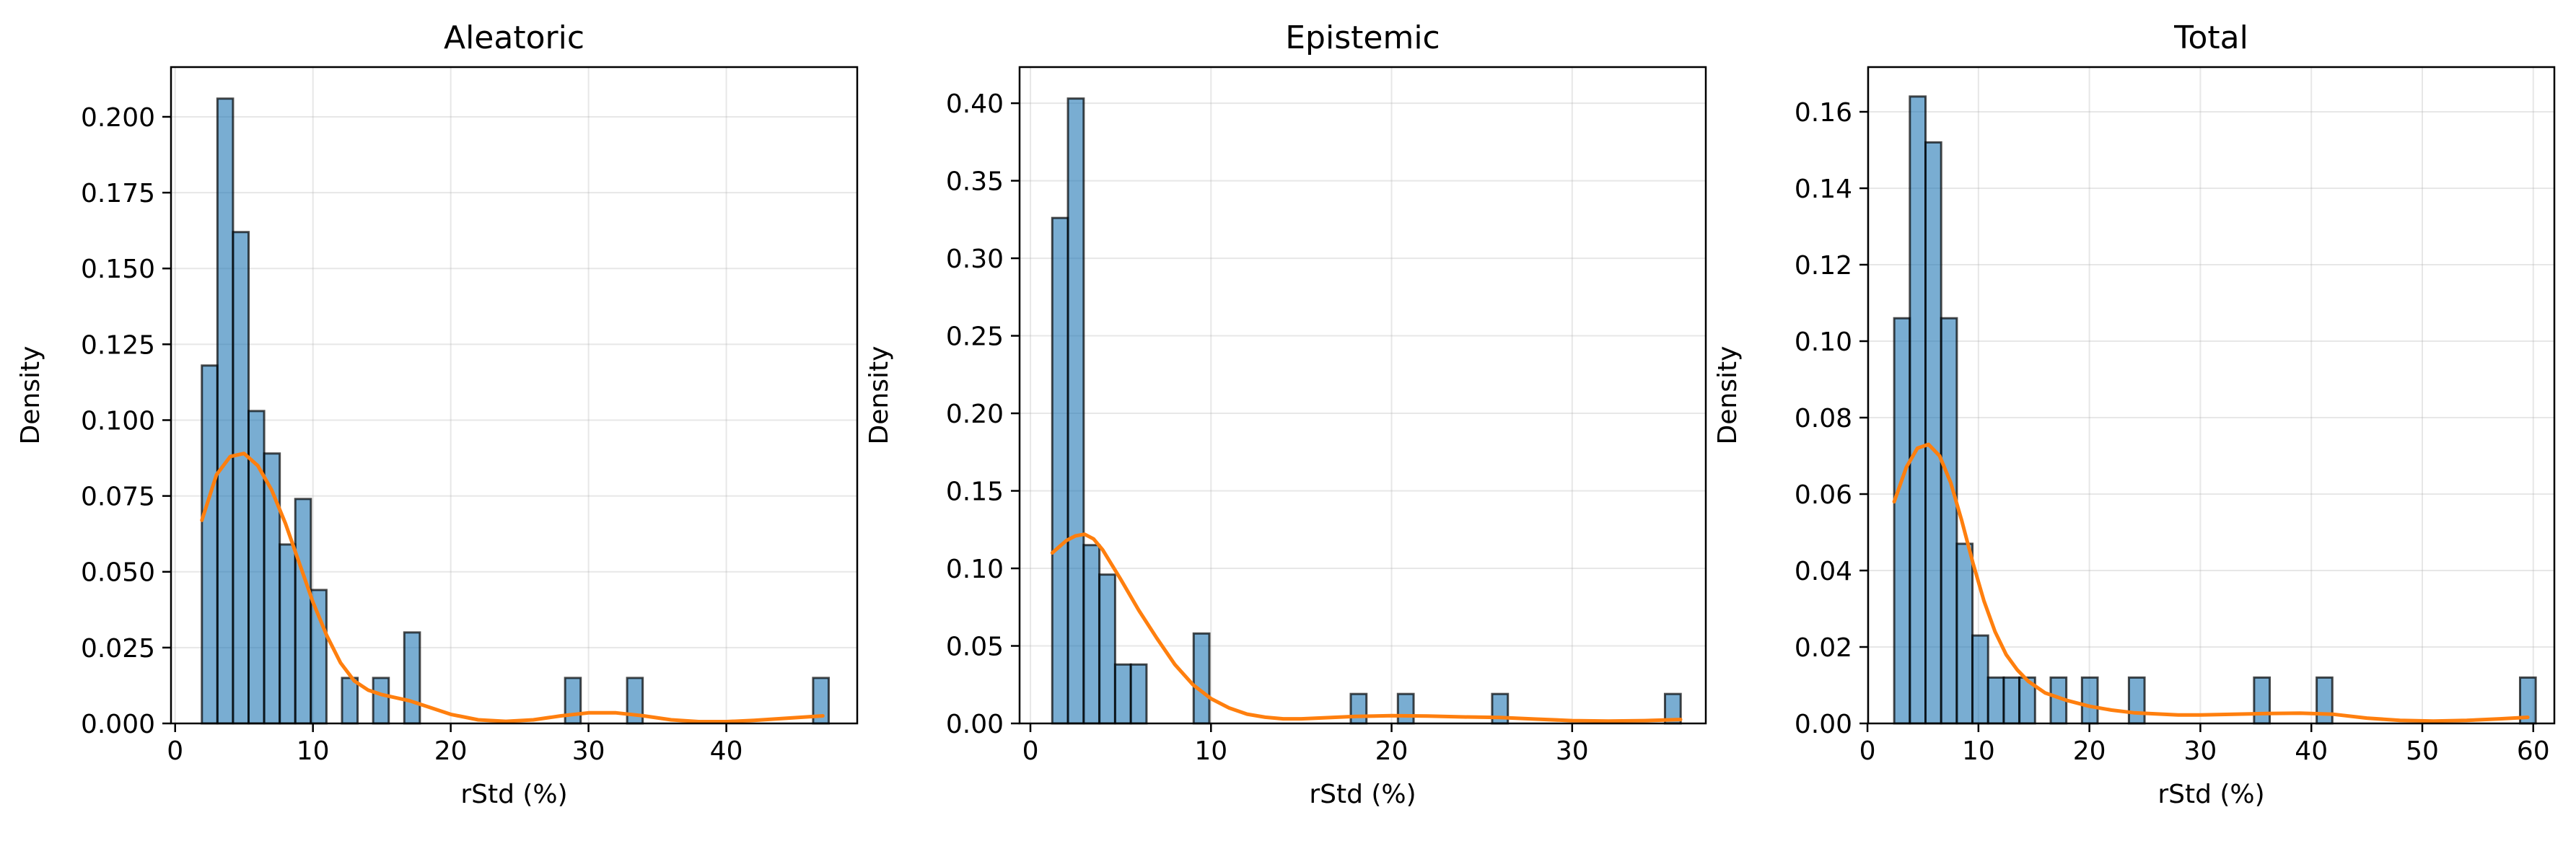 Image resolution: width=2576 pixels, height=841 pixels. What do you see at coordinates (118, 649) in the screenshot?
I see `y-tick-label: 0.025` at bounding box center [118, 649].